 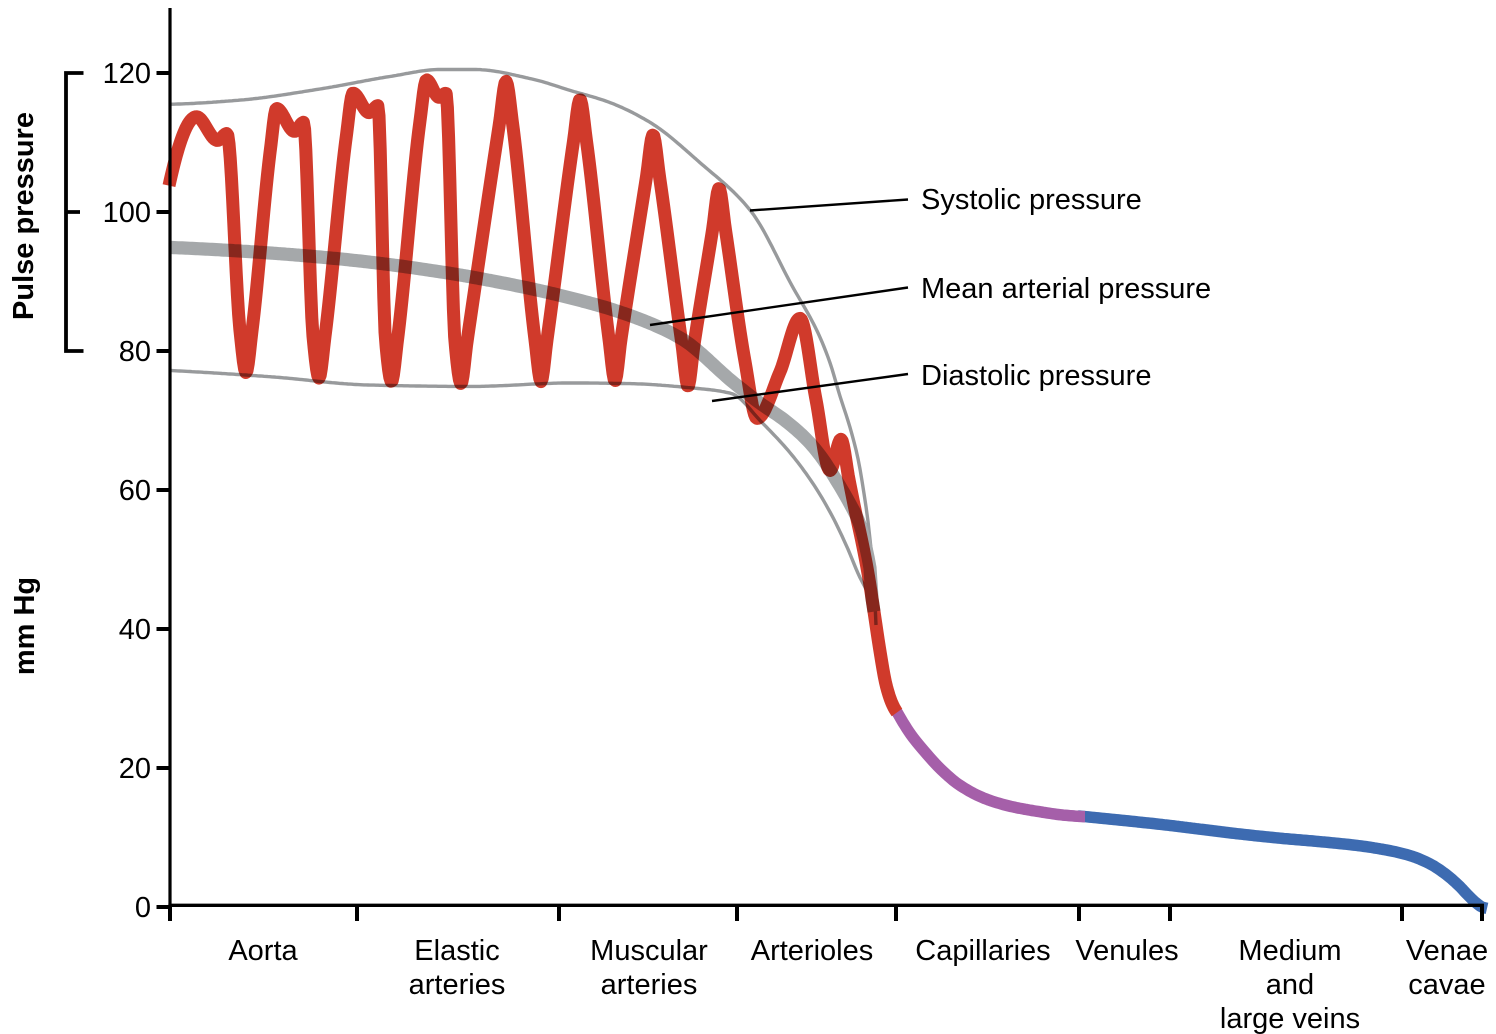 What do you see at coordinates (1289, 951) in the screenshot?
I see `svg-text: Medium` at bounding box center [1289, 951].